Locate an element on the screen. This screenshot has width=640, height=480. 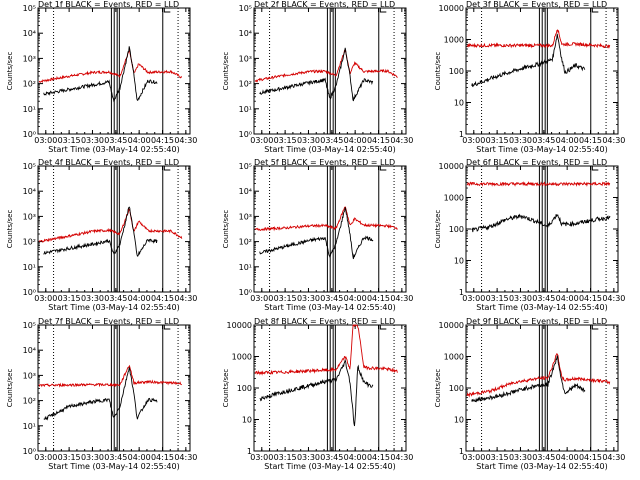
panel-title: Det 7f BLACK = Events, RED = LLD is located at coordinates (108, 321).